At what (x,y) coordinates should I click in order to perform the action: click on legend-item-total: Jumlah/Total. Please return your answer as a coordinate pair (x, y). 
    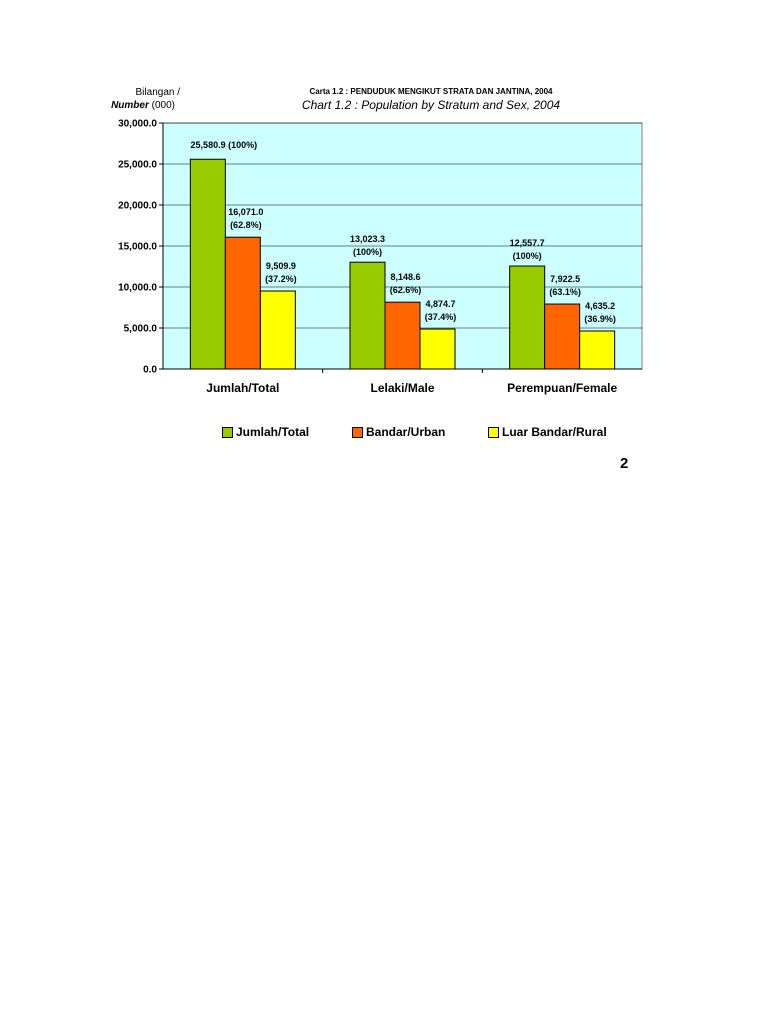
    Looking at the image, I should click on (265, 432).